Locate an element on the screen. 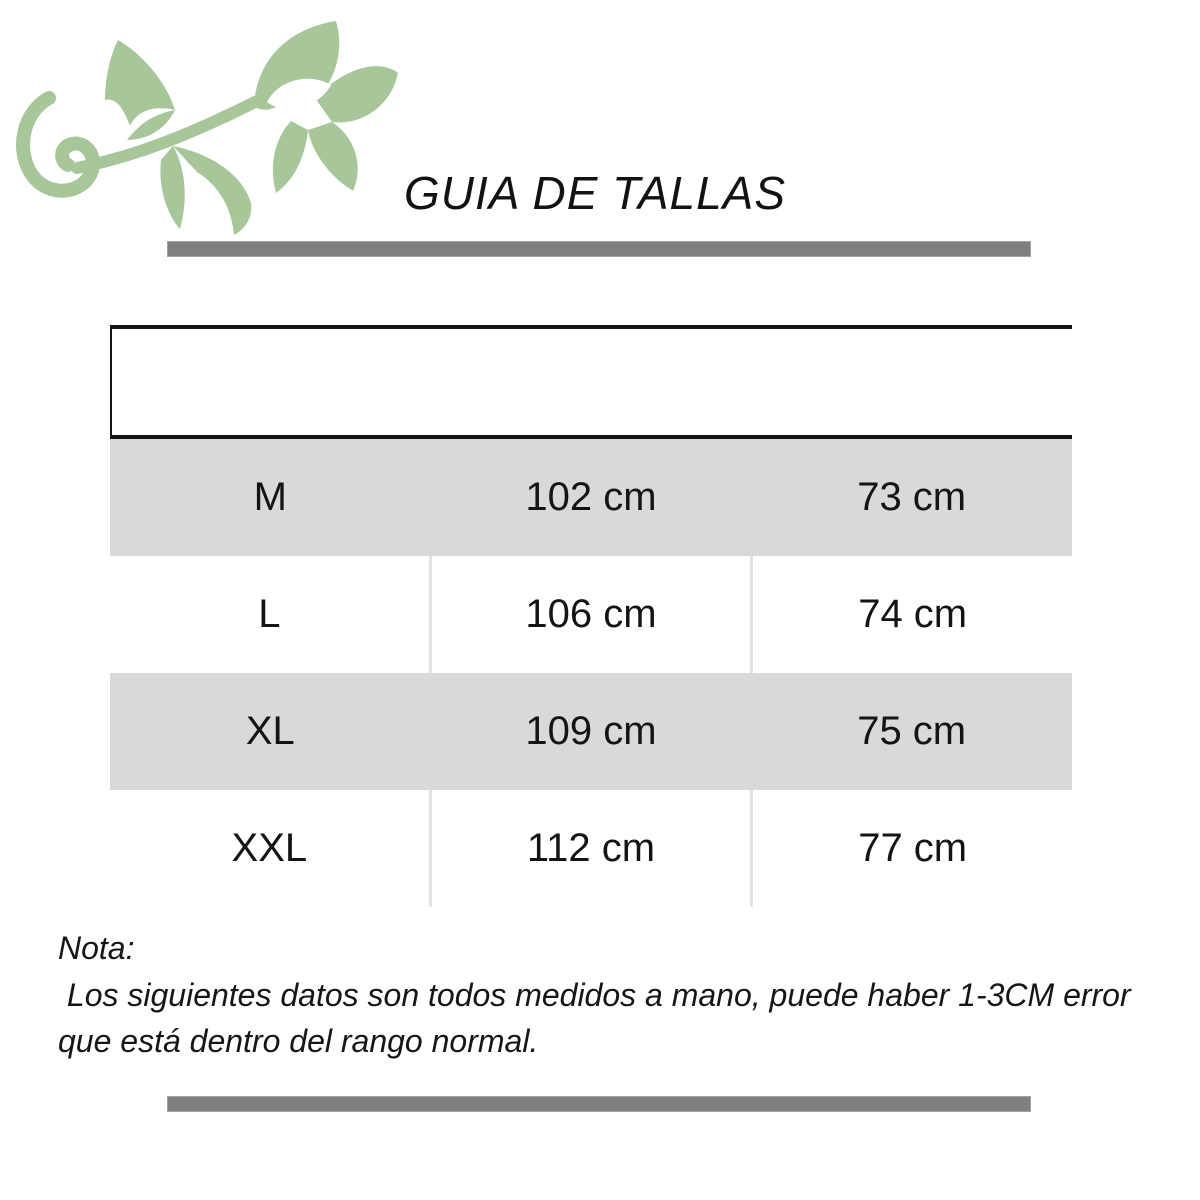 This screenshot has width=1200, height=1200. title-divider-bar is located at coordinates (599, 249).